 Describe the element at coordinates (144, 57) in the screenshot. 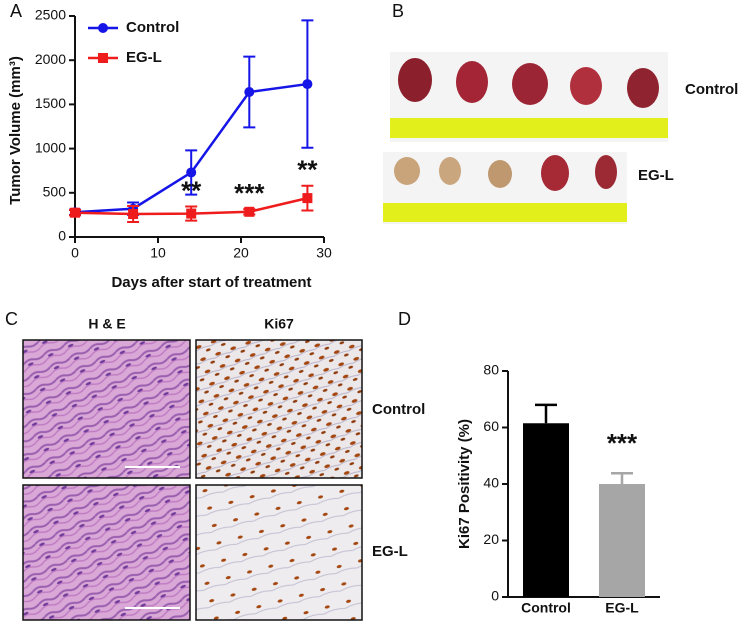

I see `legend-label: EG-L` at that location.